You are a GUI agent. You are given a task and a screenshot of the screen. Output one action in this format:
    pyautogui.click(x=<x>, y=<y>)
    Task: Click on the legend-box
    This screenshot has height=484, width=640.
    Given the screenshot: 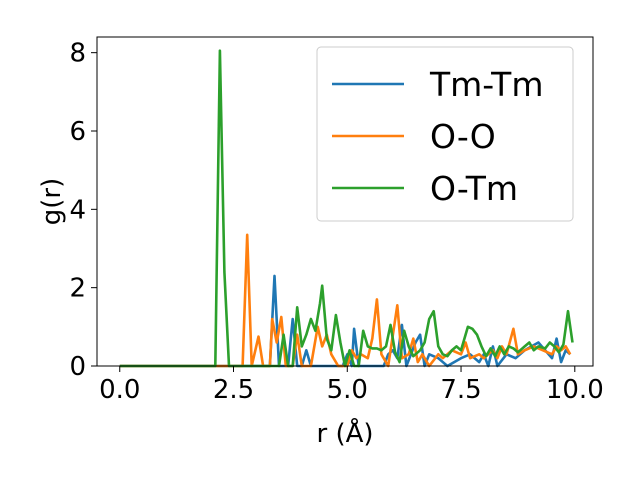 What is the action you would take?
    pyautogui.click(x=445, y=134)
    